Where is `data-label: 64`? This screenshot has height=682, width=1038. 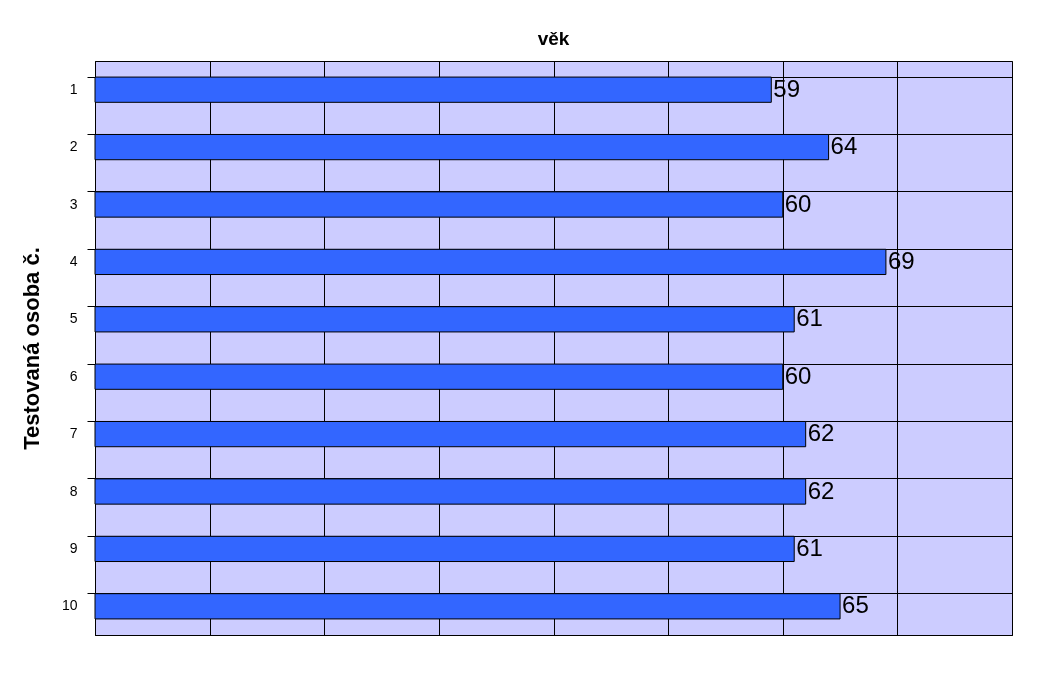 data-label: 64 is located at coordinates (844, 146).